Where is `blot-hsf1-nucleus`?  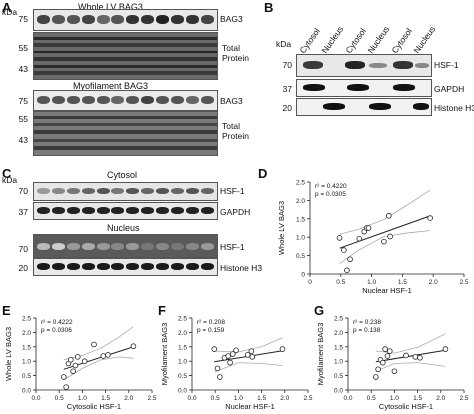
blot-hsf1-nucleus is located at coordinates (125, 246).